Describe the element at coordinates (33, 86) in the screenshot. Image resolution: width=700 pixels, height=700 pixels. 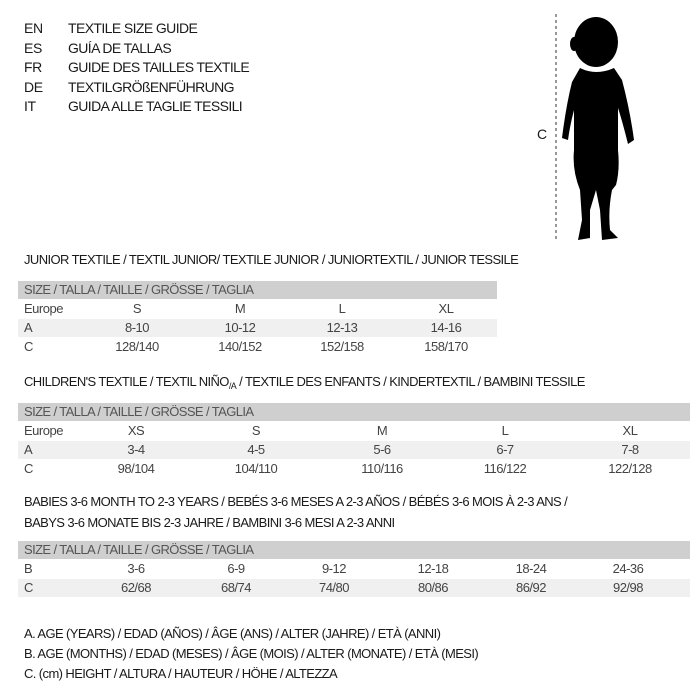
I see `language-code: DE` at that location.